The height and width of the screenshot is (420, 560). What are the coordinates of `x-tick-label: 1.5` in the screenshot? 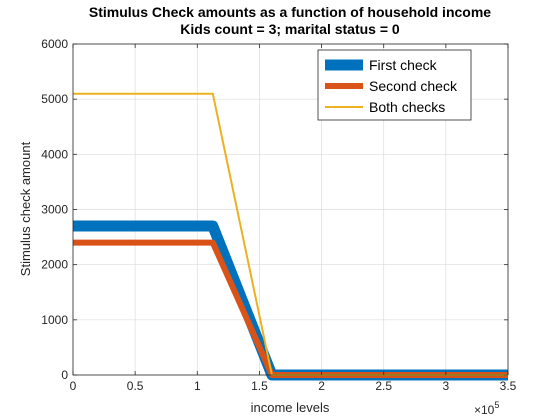 It's located at (259, 386).